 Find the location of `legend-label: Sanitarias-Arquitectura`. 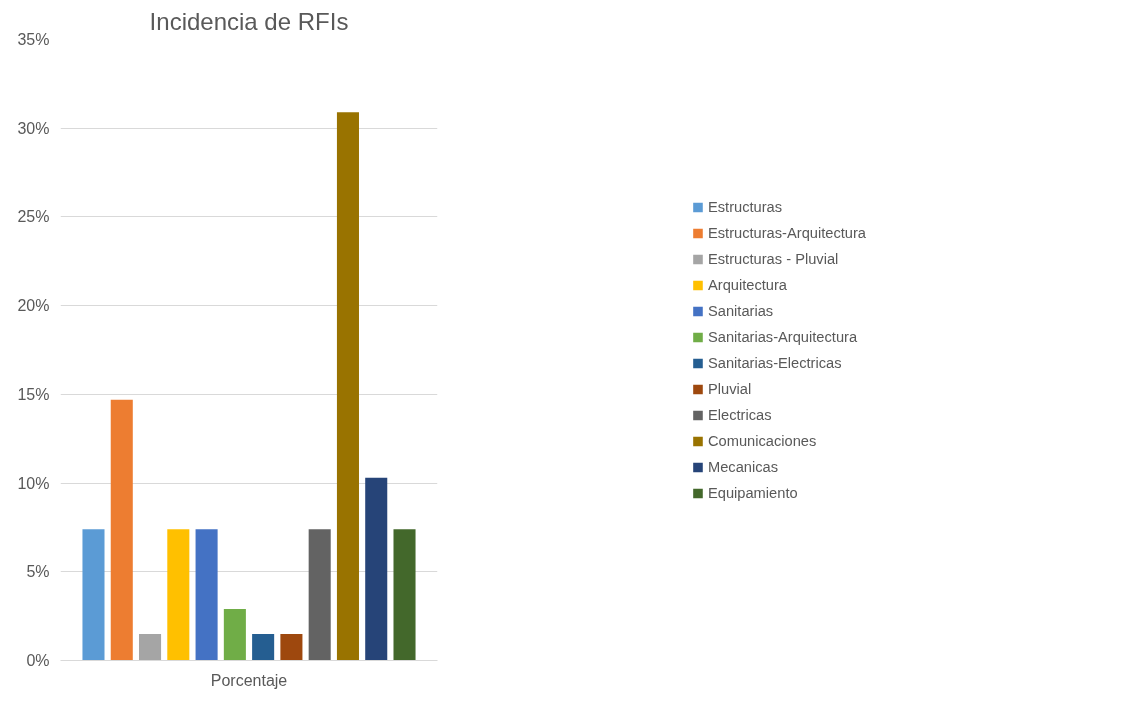

legend-label: Sanitarias-Arquitectura is located at coordinates (782, 336).